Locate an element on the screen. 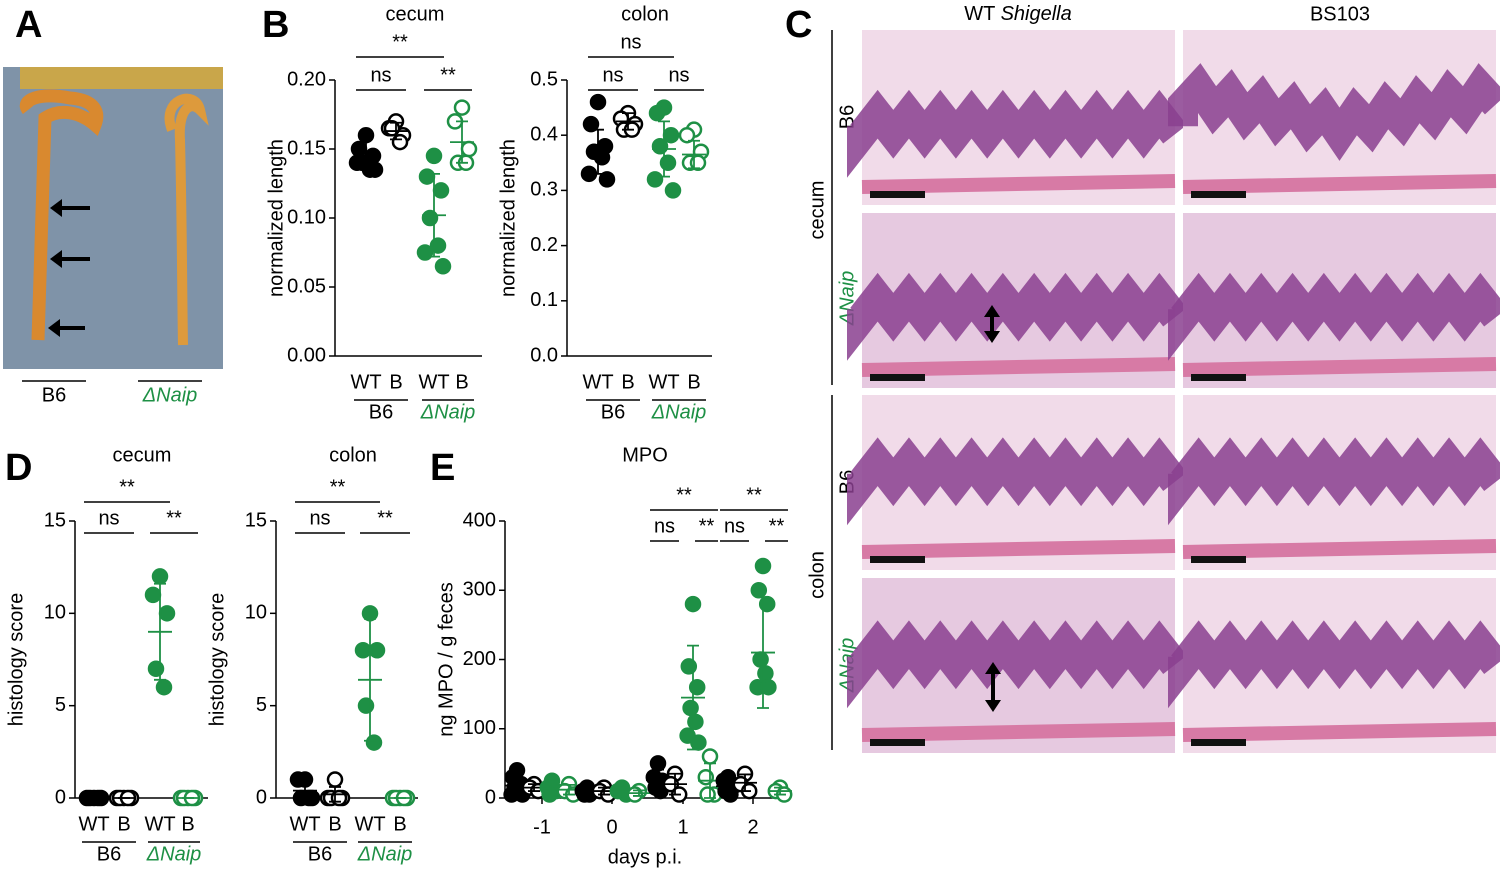  photo-label: ΔNaip is located at coordinates (170, 395).